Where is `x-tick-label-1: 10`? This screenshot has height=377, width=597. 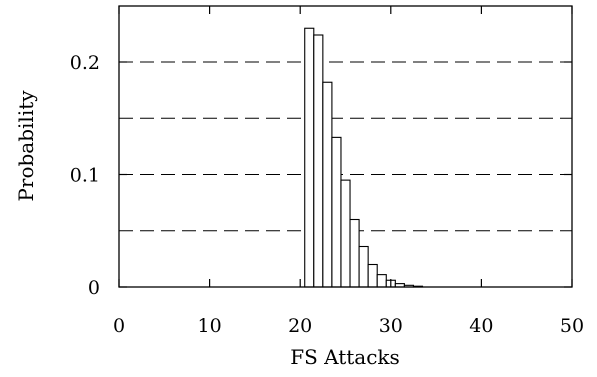
x-tick-label-1: 10 is located at coordinates (210, 326).